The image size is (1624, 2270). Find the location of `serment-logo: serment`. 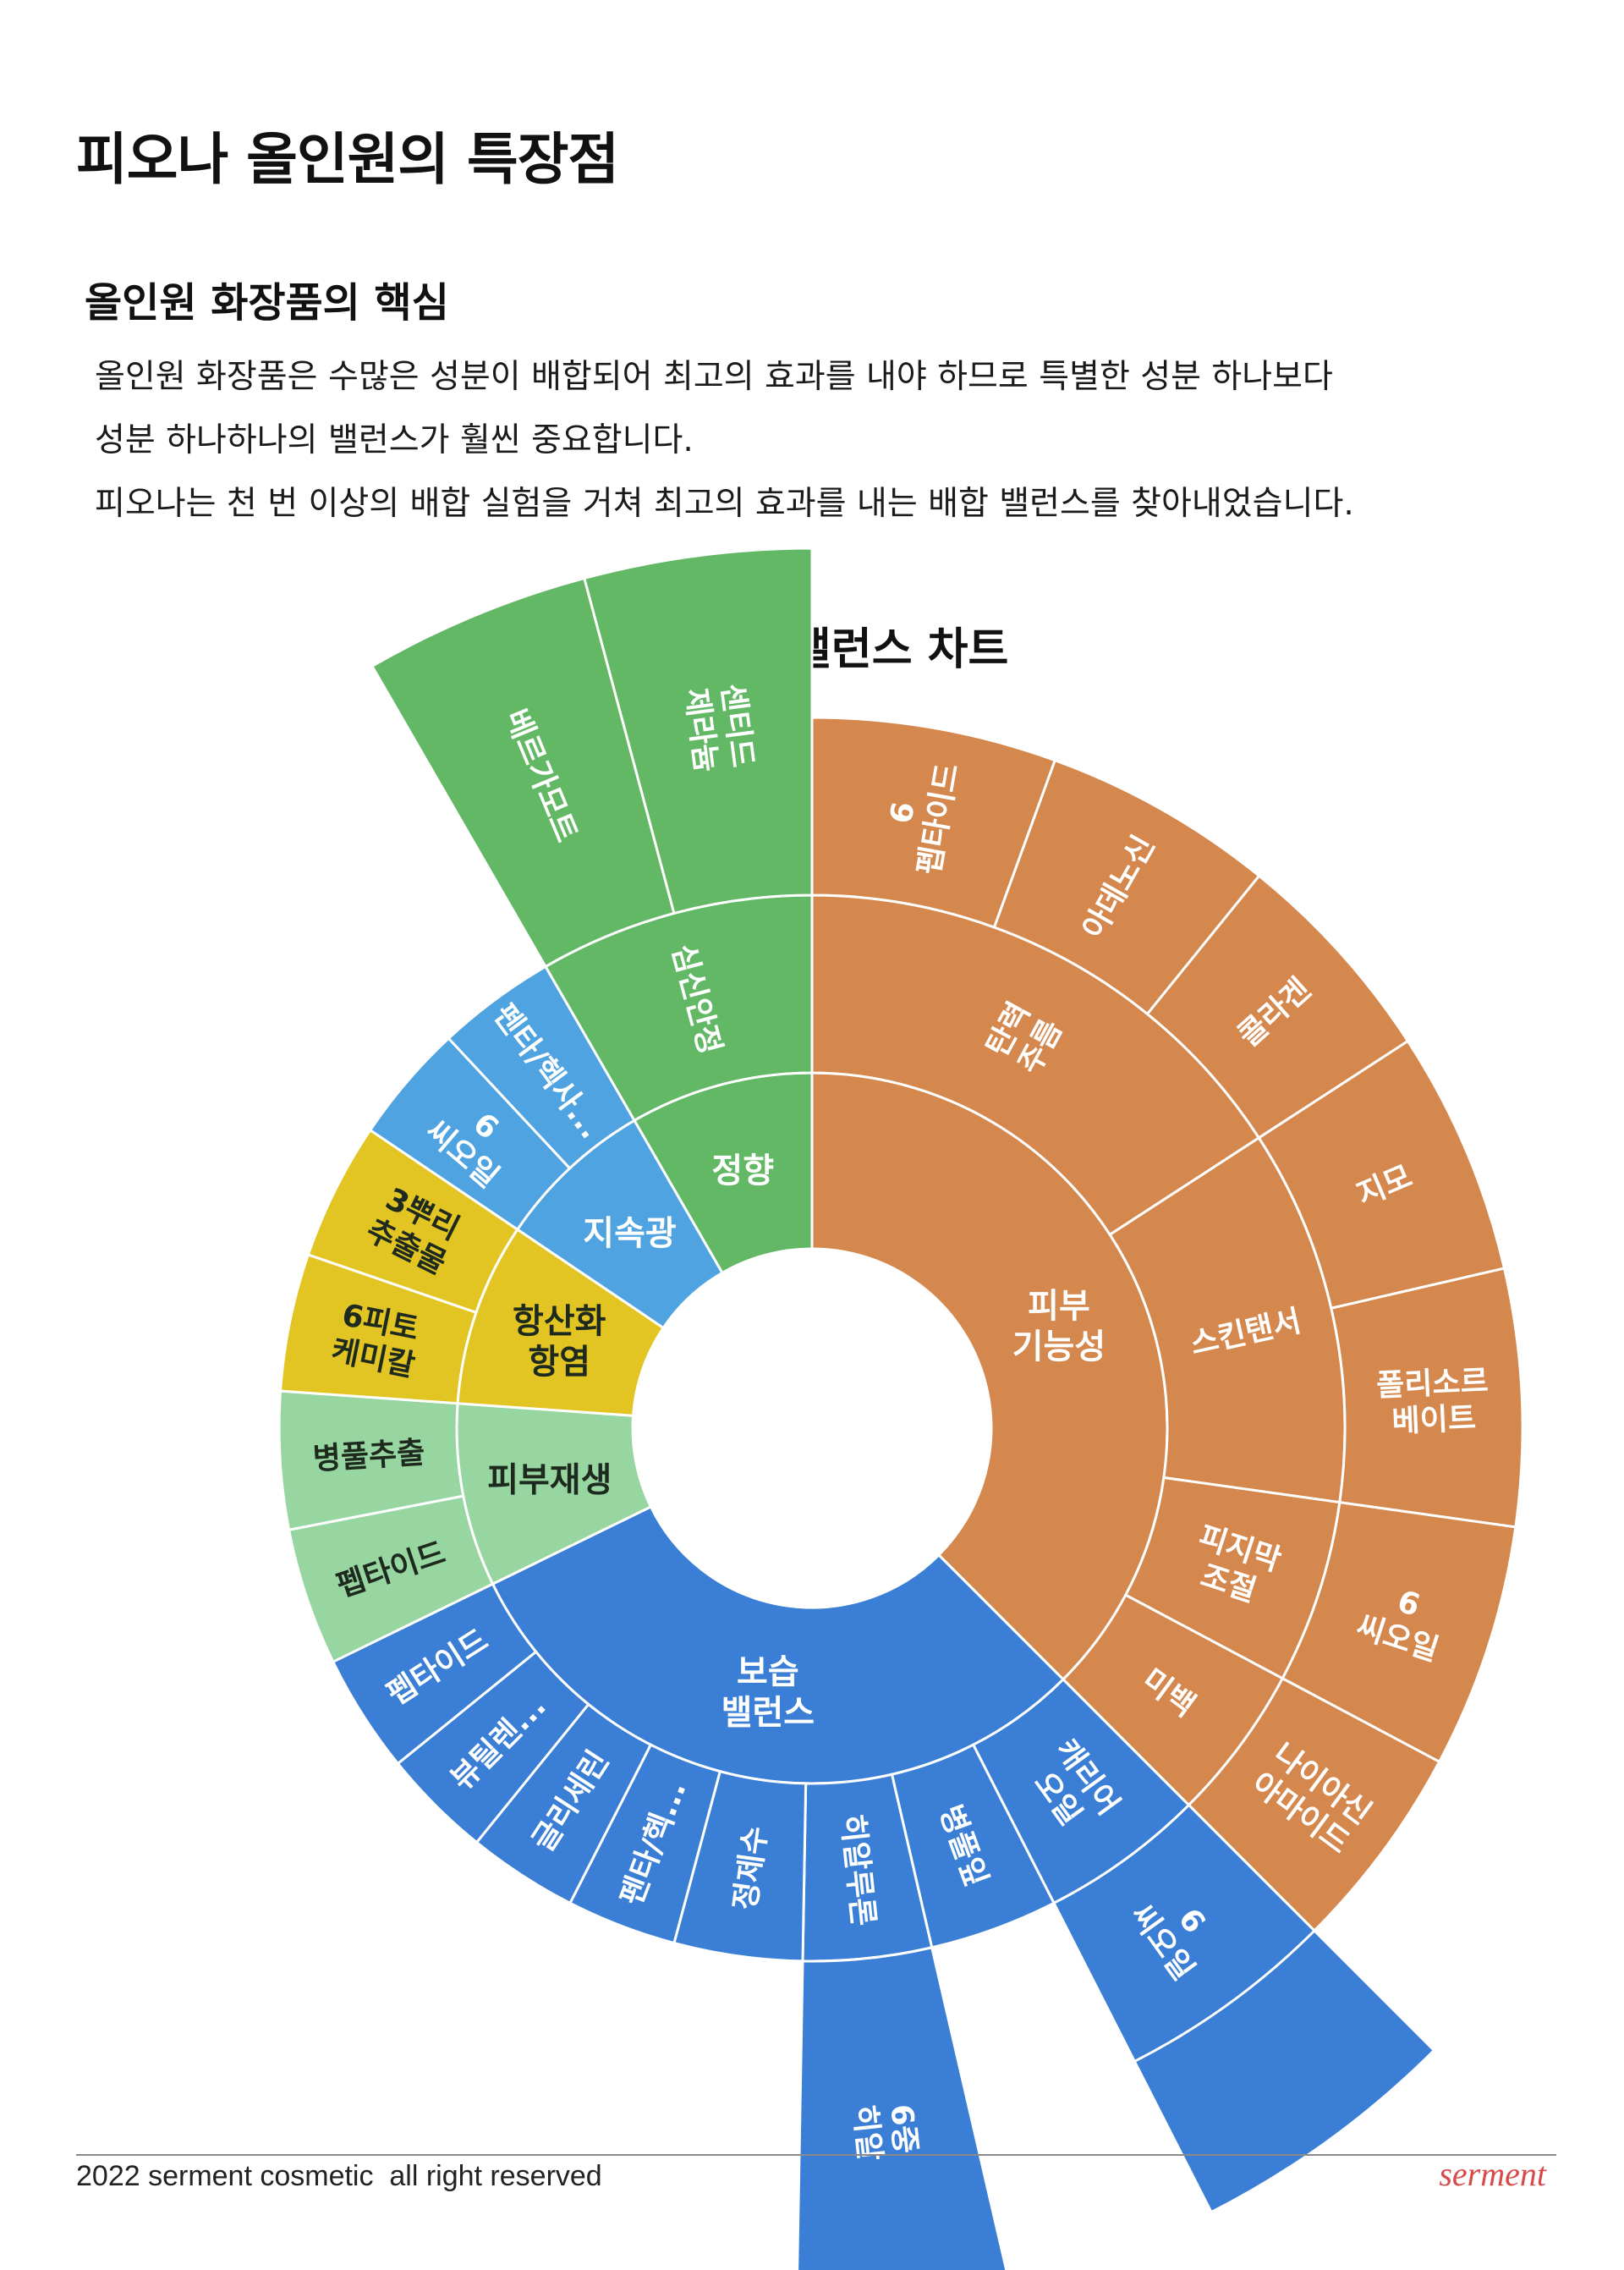

serment-logo: serment is located at coordinates (1493, 2174).